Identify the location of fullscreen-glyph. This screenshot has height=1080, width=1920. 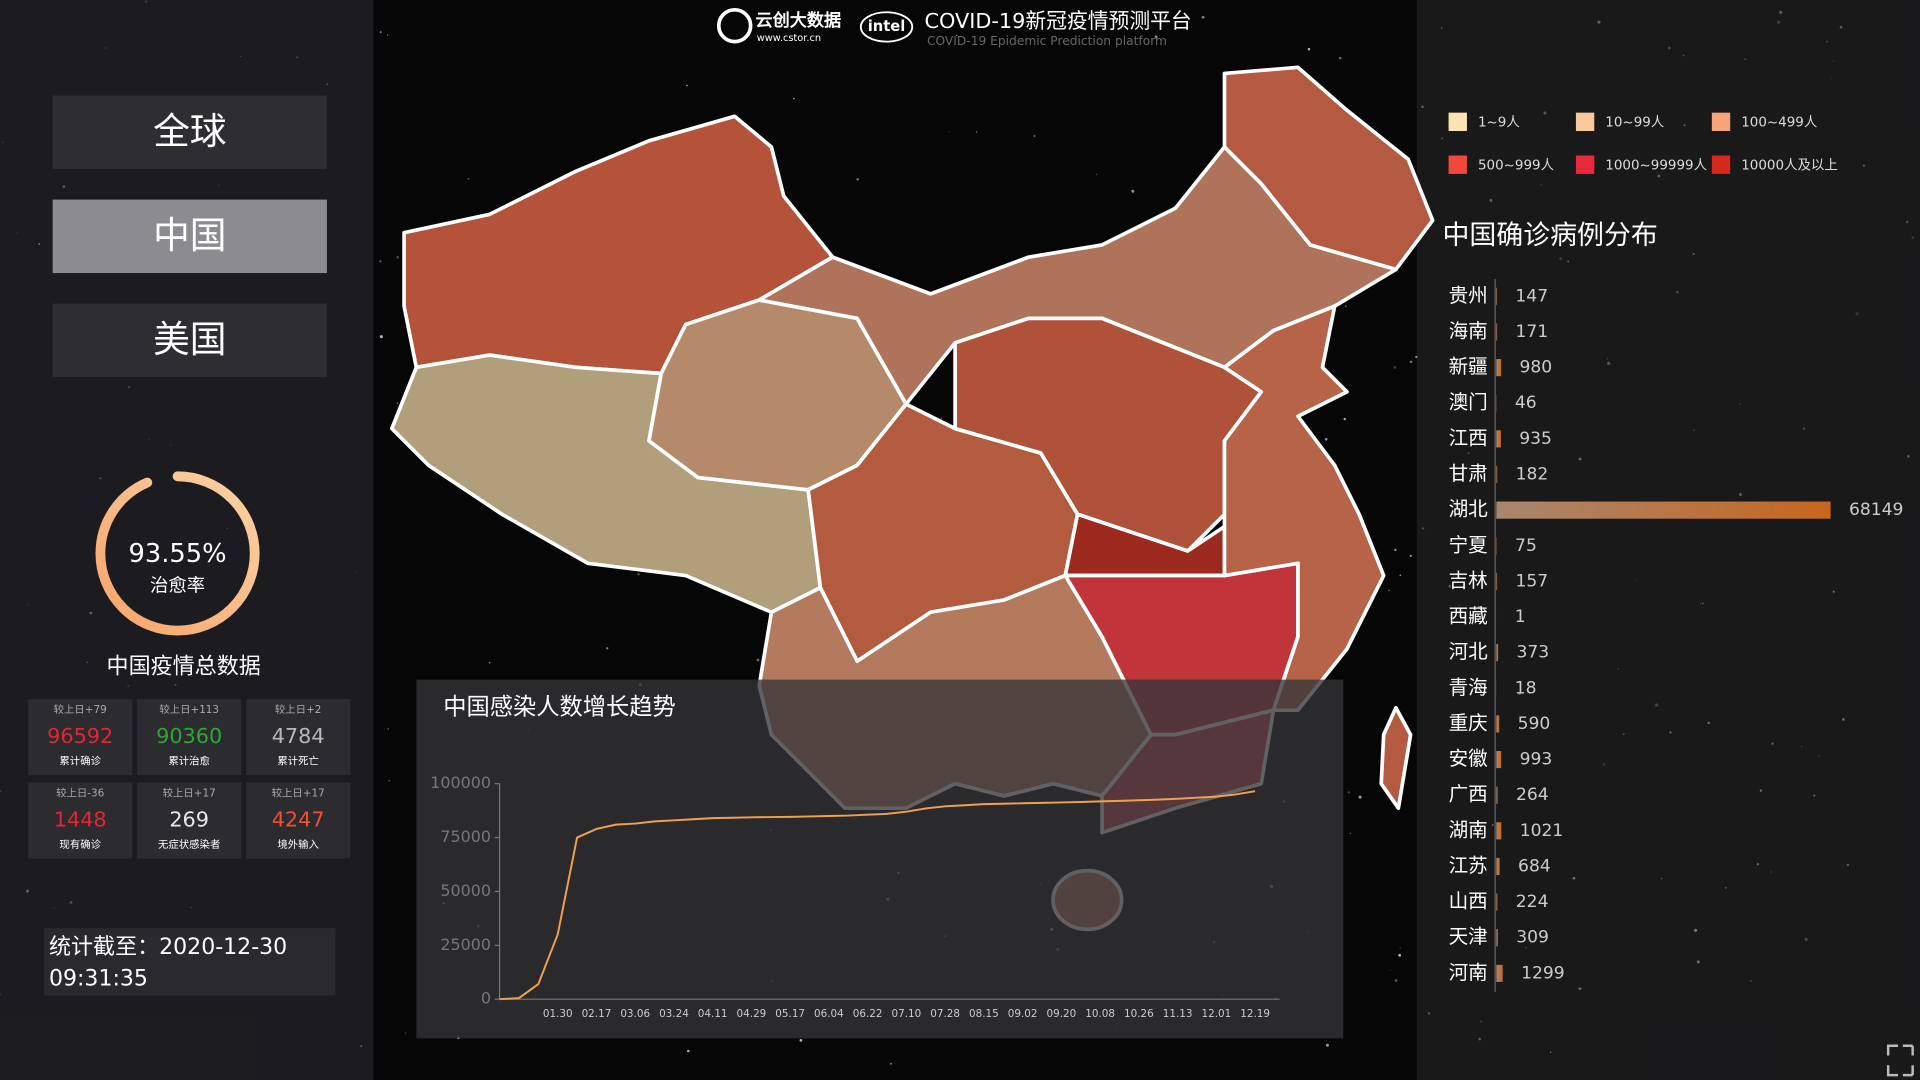
(1900, 1060).